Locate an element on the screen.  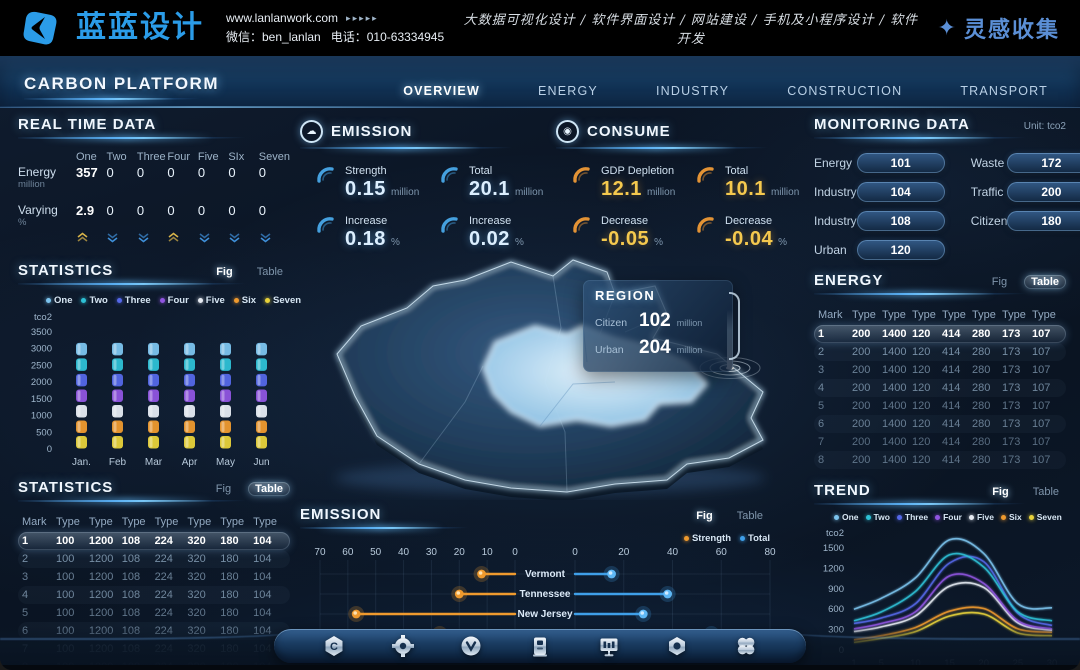
svg-text: Jan. is located at coordinates (81, 462).